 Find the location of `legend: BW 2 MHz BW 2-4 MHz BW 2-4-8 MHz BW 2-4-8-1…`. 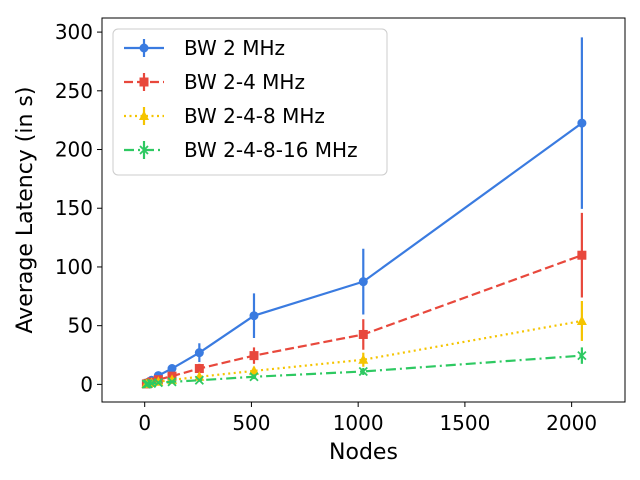

legend: BW 2 MHz BW 2-4 MHz BW 2-4-8 MHz BW 2-4-8-1… is located at coordinates (250, 102).